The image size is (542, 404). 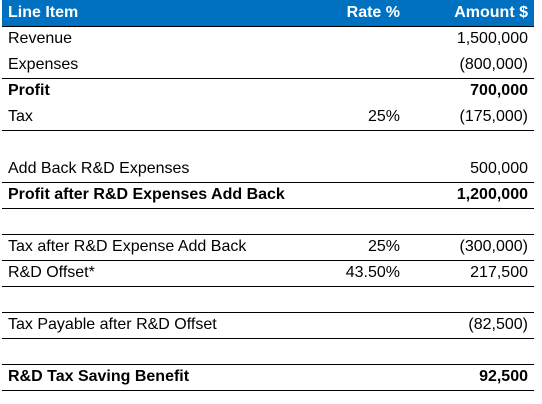 I want to click on row-label: Tax Payable after R&D Offset, so click(x=153, y=325).